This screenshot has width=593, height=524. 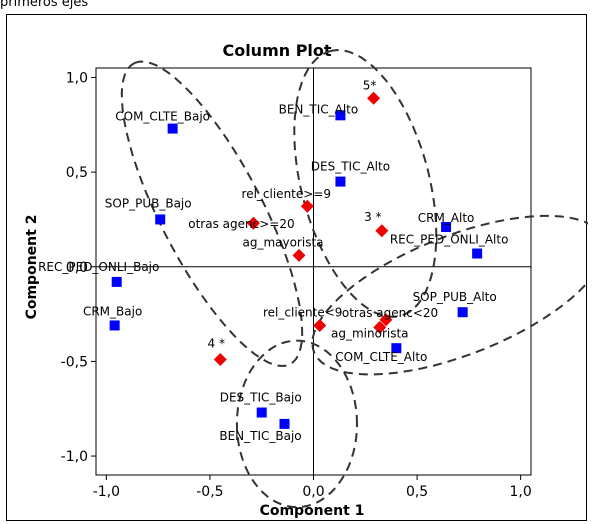 What do you see at coordinates (77, 268) in the screenshot?
I see `y-tick-label: 0,0` at bounding box center [77, 268].